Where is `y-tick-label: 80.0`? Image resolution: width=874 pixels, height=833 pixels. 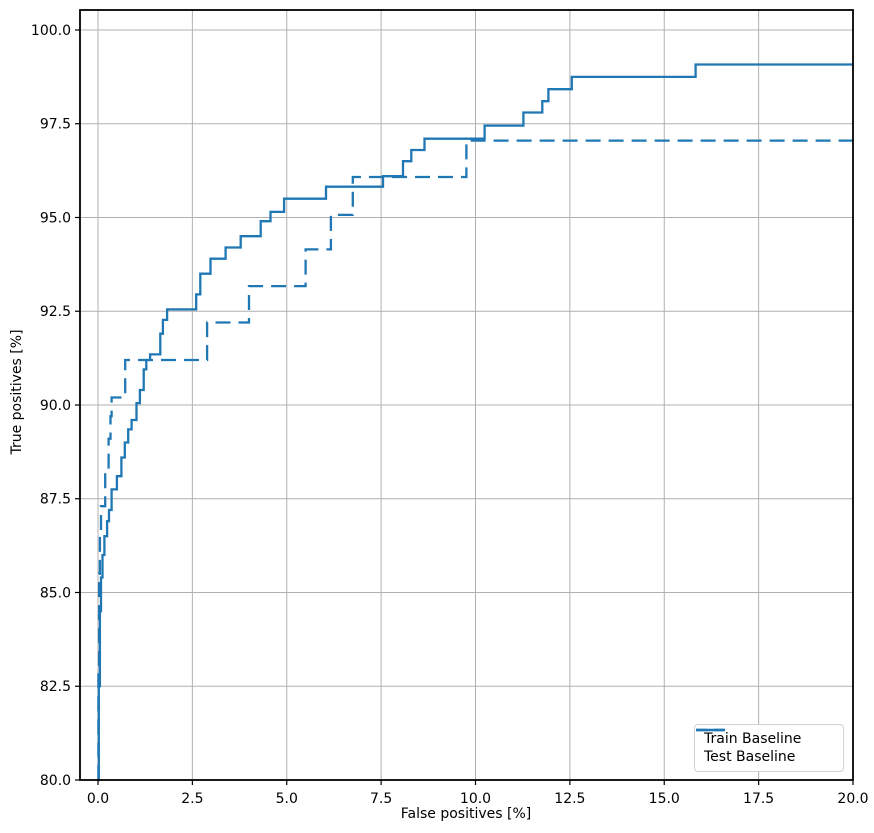
y-tick-label: 80.0 is located at coordinates (55, 781).